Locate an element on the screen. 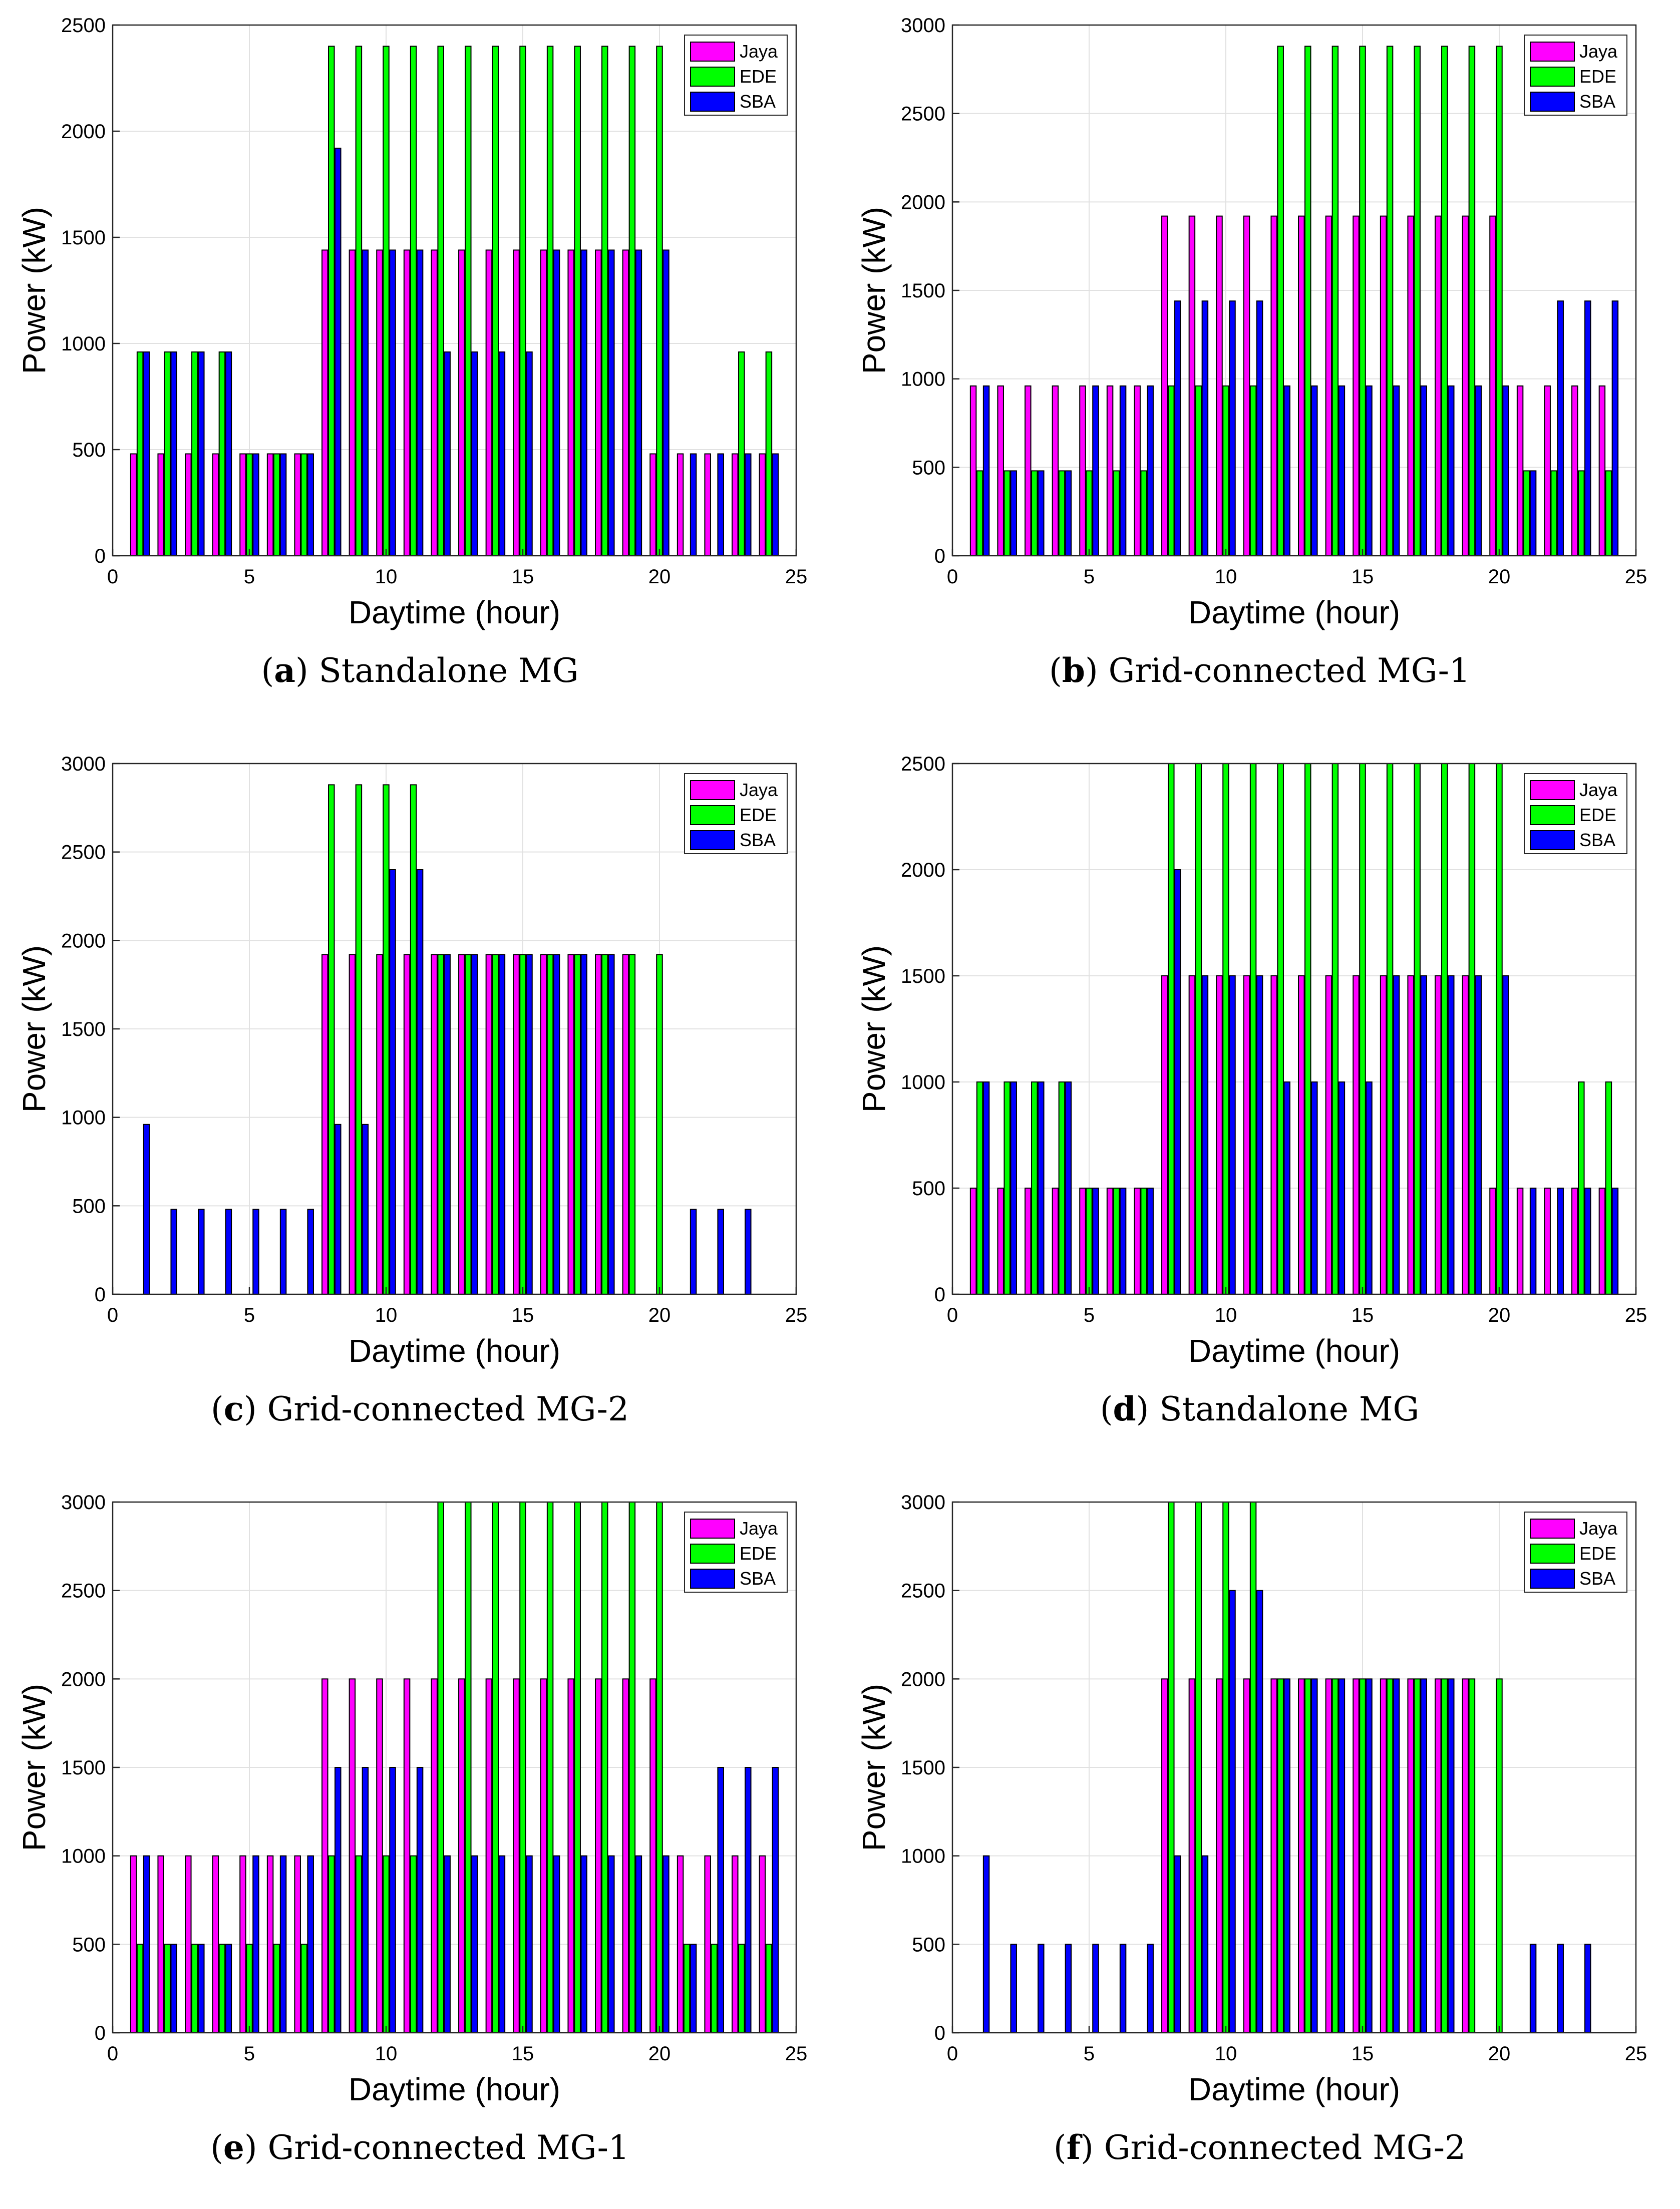 The height and width of the screenshot is (2209, 1680). y-tick-label-1000: 1000 is located at coordinates (923, 380).